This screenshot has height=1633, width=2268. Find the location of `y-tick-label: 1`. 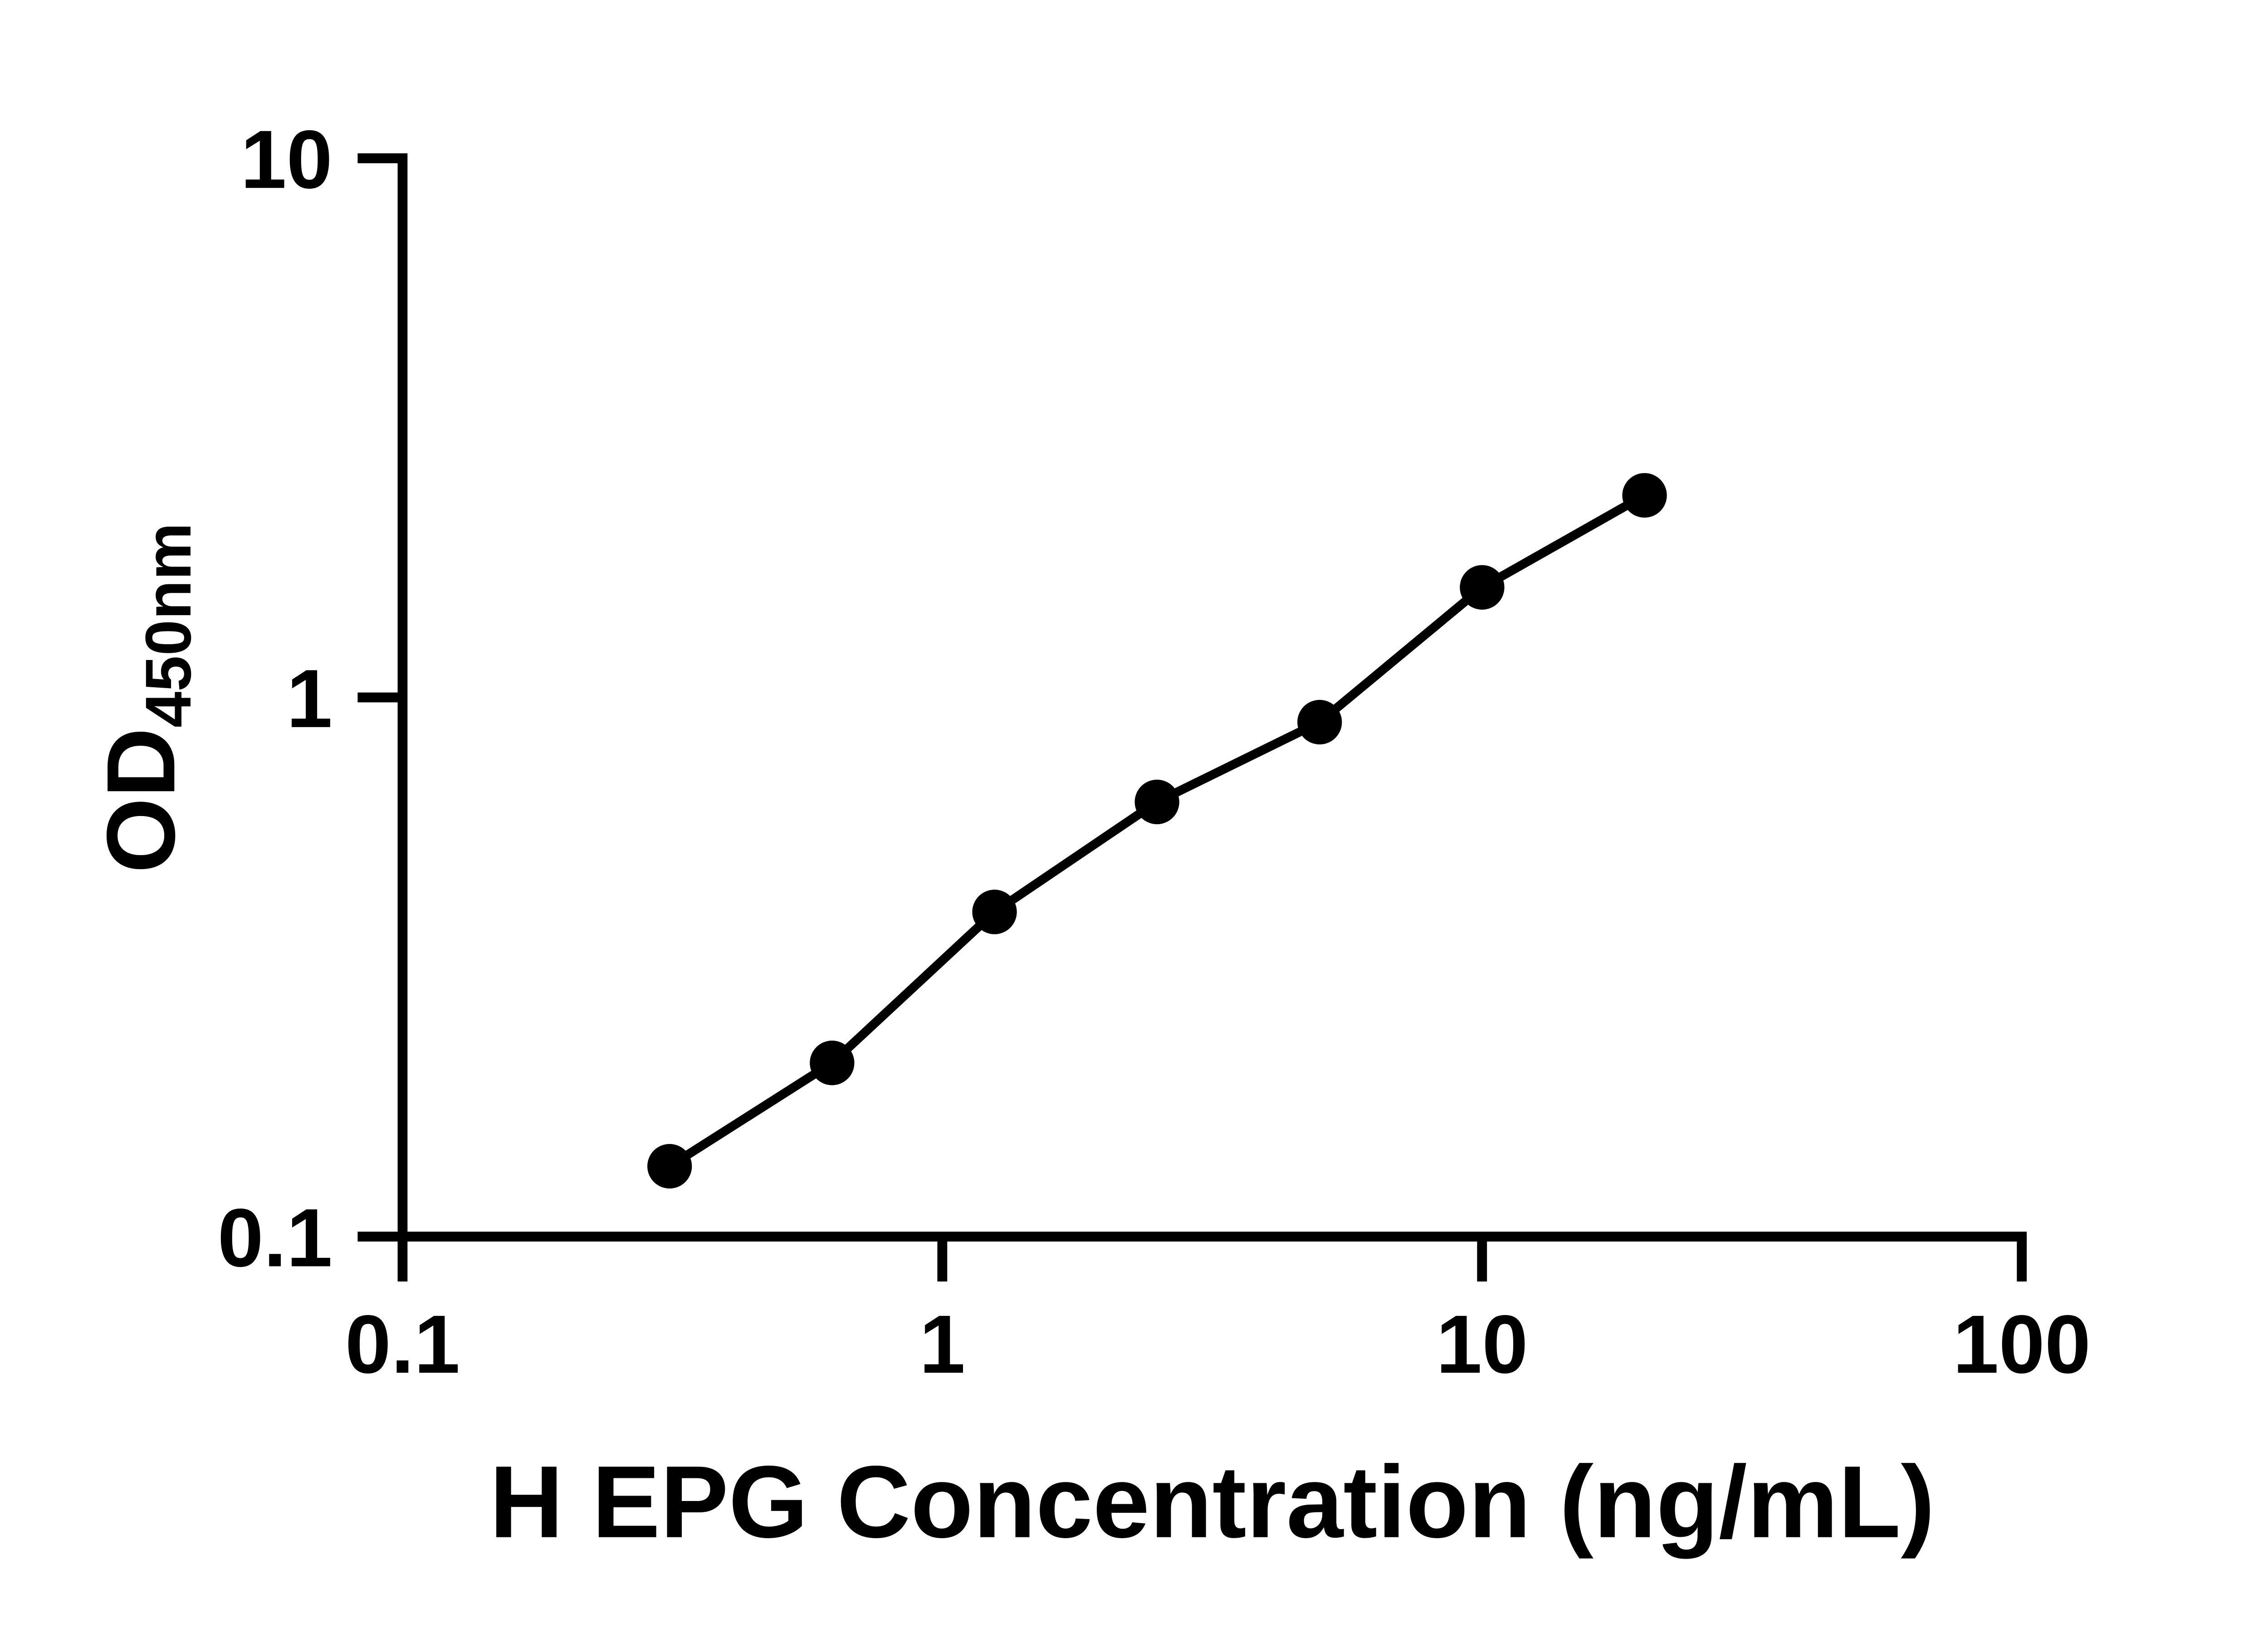

y-tick-label: 1 is located at coordinates (310, 698).